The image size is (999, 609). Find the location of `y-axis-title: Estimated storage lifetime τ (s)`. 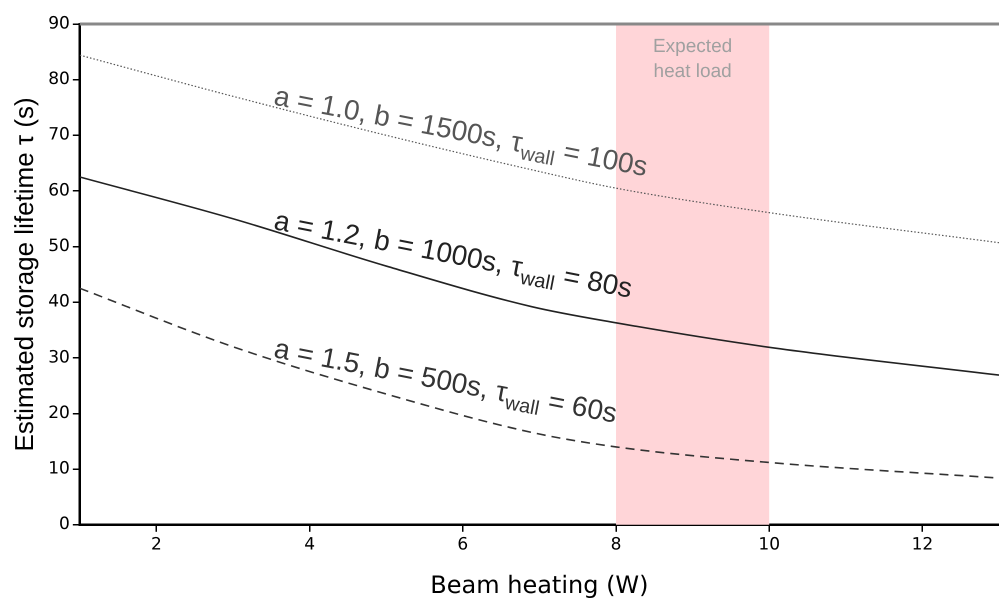

y-axis-title: Estimated storage lifetime τ (s) is located at coordinates (23, 274).